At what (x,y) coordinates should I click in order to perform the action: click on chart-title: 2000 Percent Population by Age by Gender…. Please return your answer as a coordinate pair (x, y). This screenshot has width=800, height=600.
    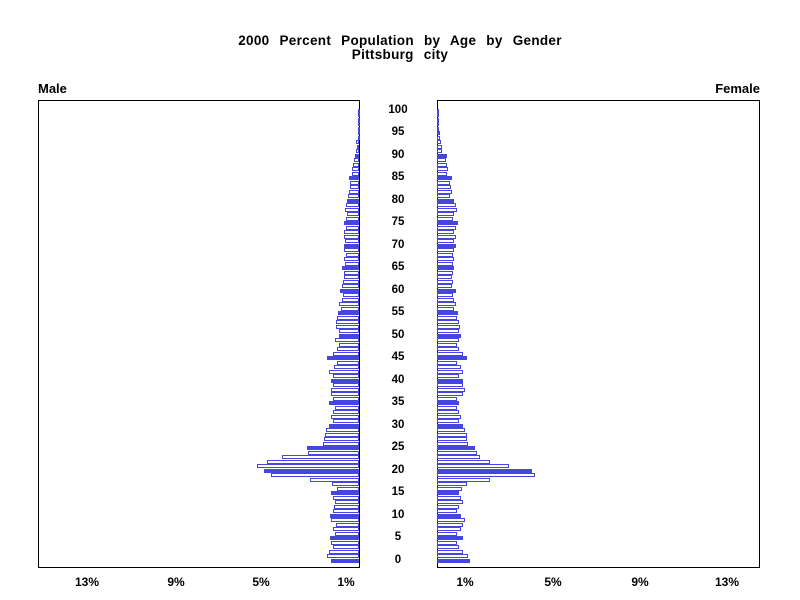
    Looking at the image, I should click on (400, 48).